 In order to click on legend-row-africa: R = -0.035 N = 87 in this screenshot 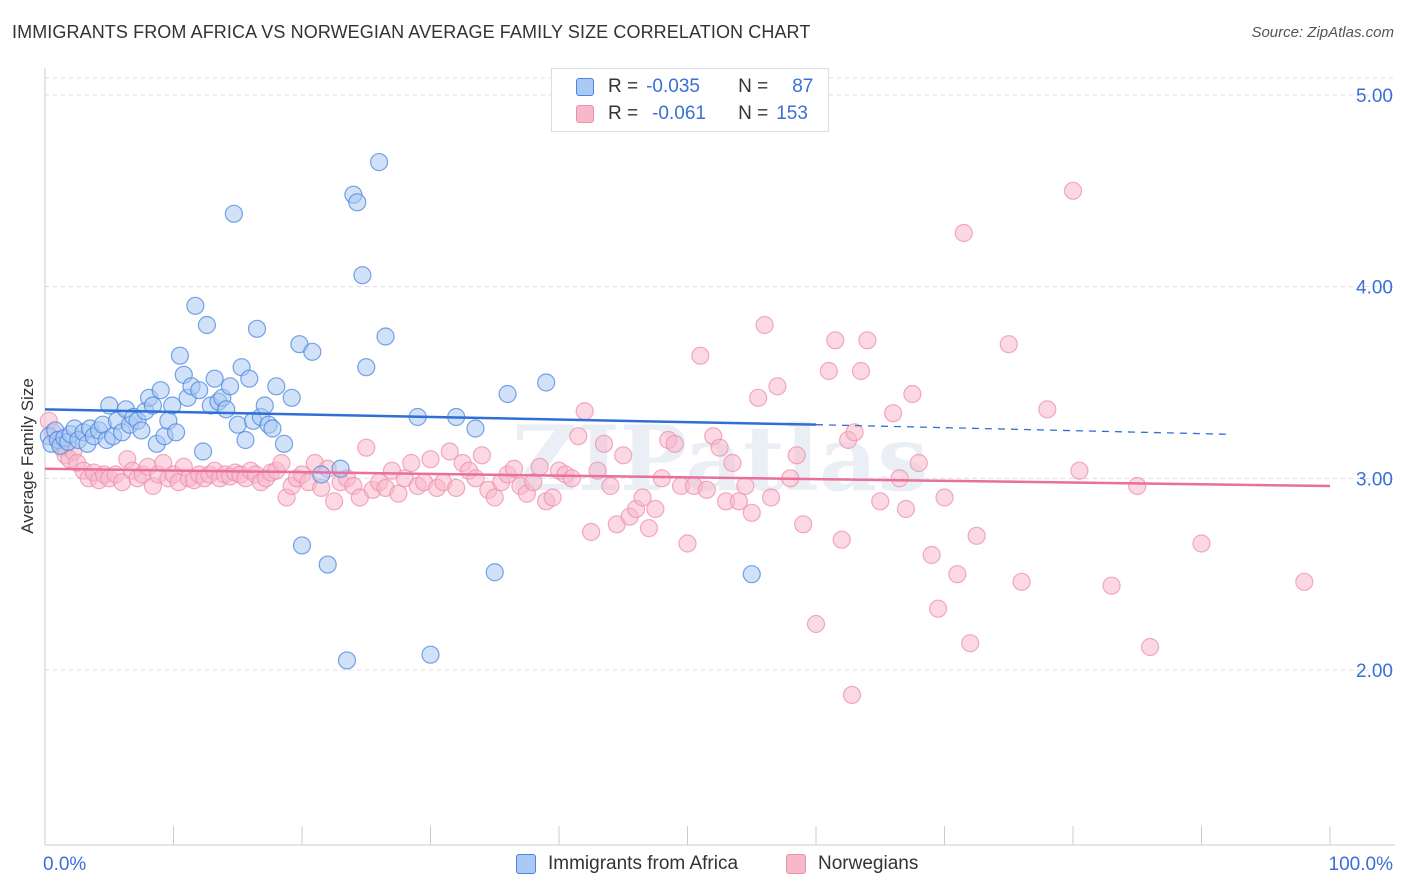, I will do `click(694, 87)`.